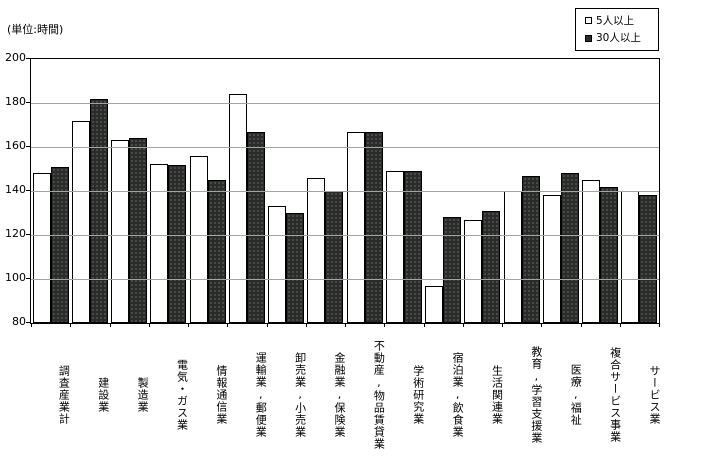  Describe the element at coordinates (588, 21) in the screenshot. I see `legend-marker-5plus-icon` at that location.